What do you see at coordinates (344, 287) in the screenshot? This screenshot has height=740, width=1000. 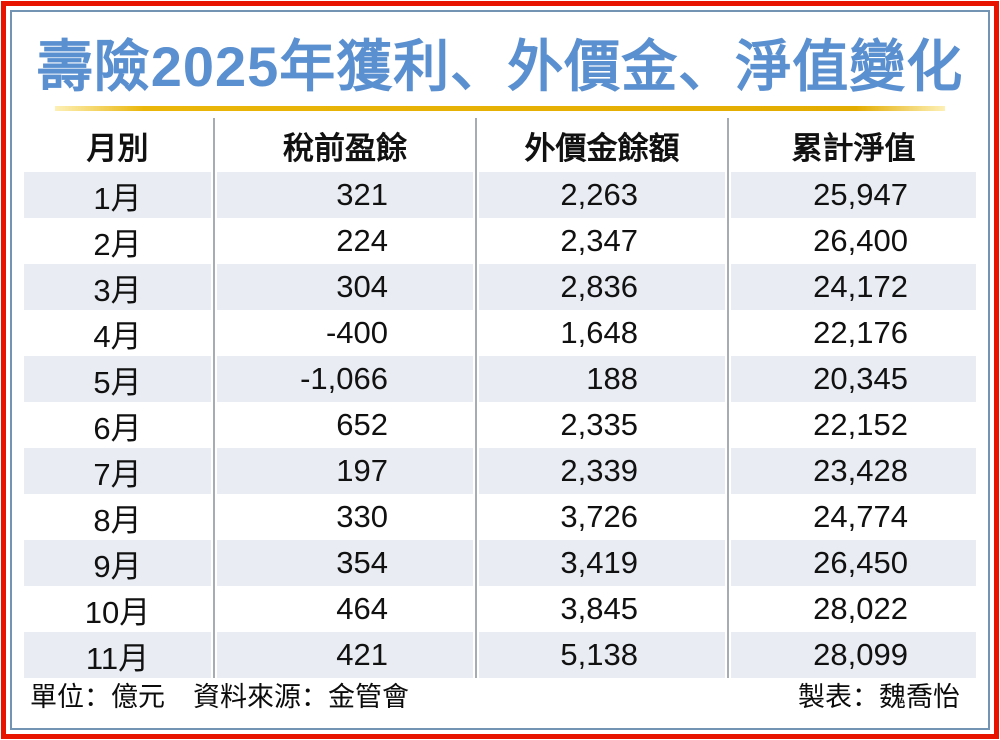 I see `pretax-earnings-cell: 304` at bounding box center [344, 287].